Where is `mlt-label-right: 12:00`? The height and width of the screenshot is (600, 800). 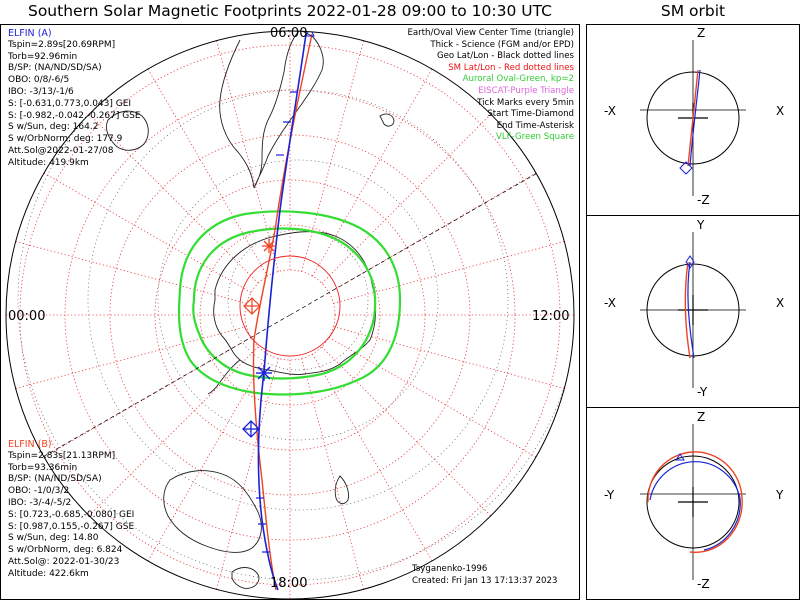 mlt-label-right: 12:00 is located at coordinates (551, 316).